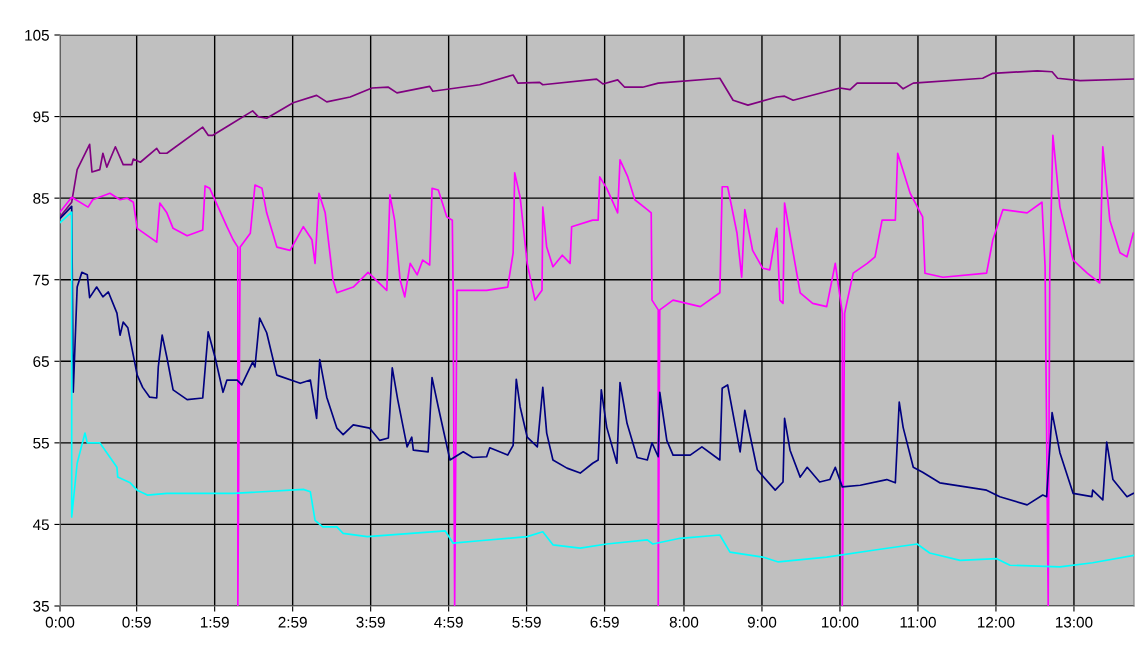 This screenshot has width=1143, height=651. I want to click on x-tick-label: 6:59, so click(604, 622).